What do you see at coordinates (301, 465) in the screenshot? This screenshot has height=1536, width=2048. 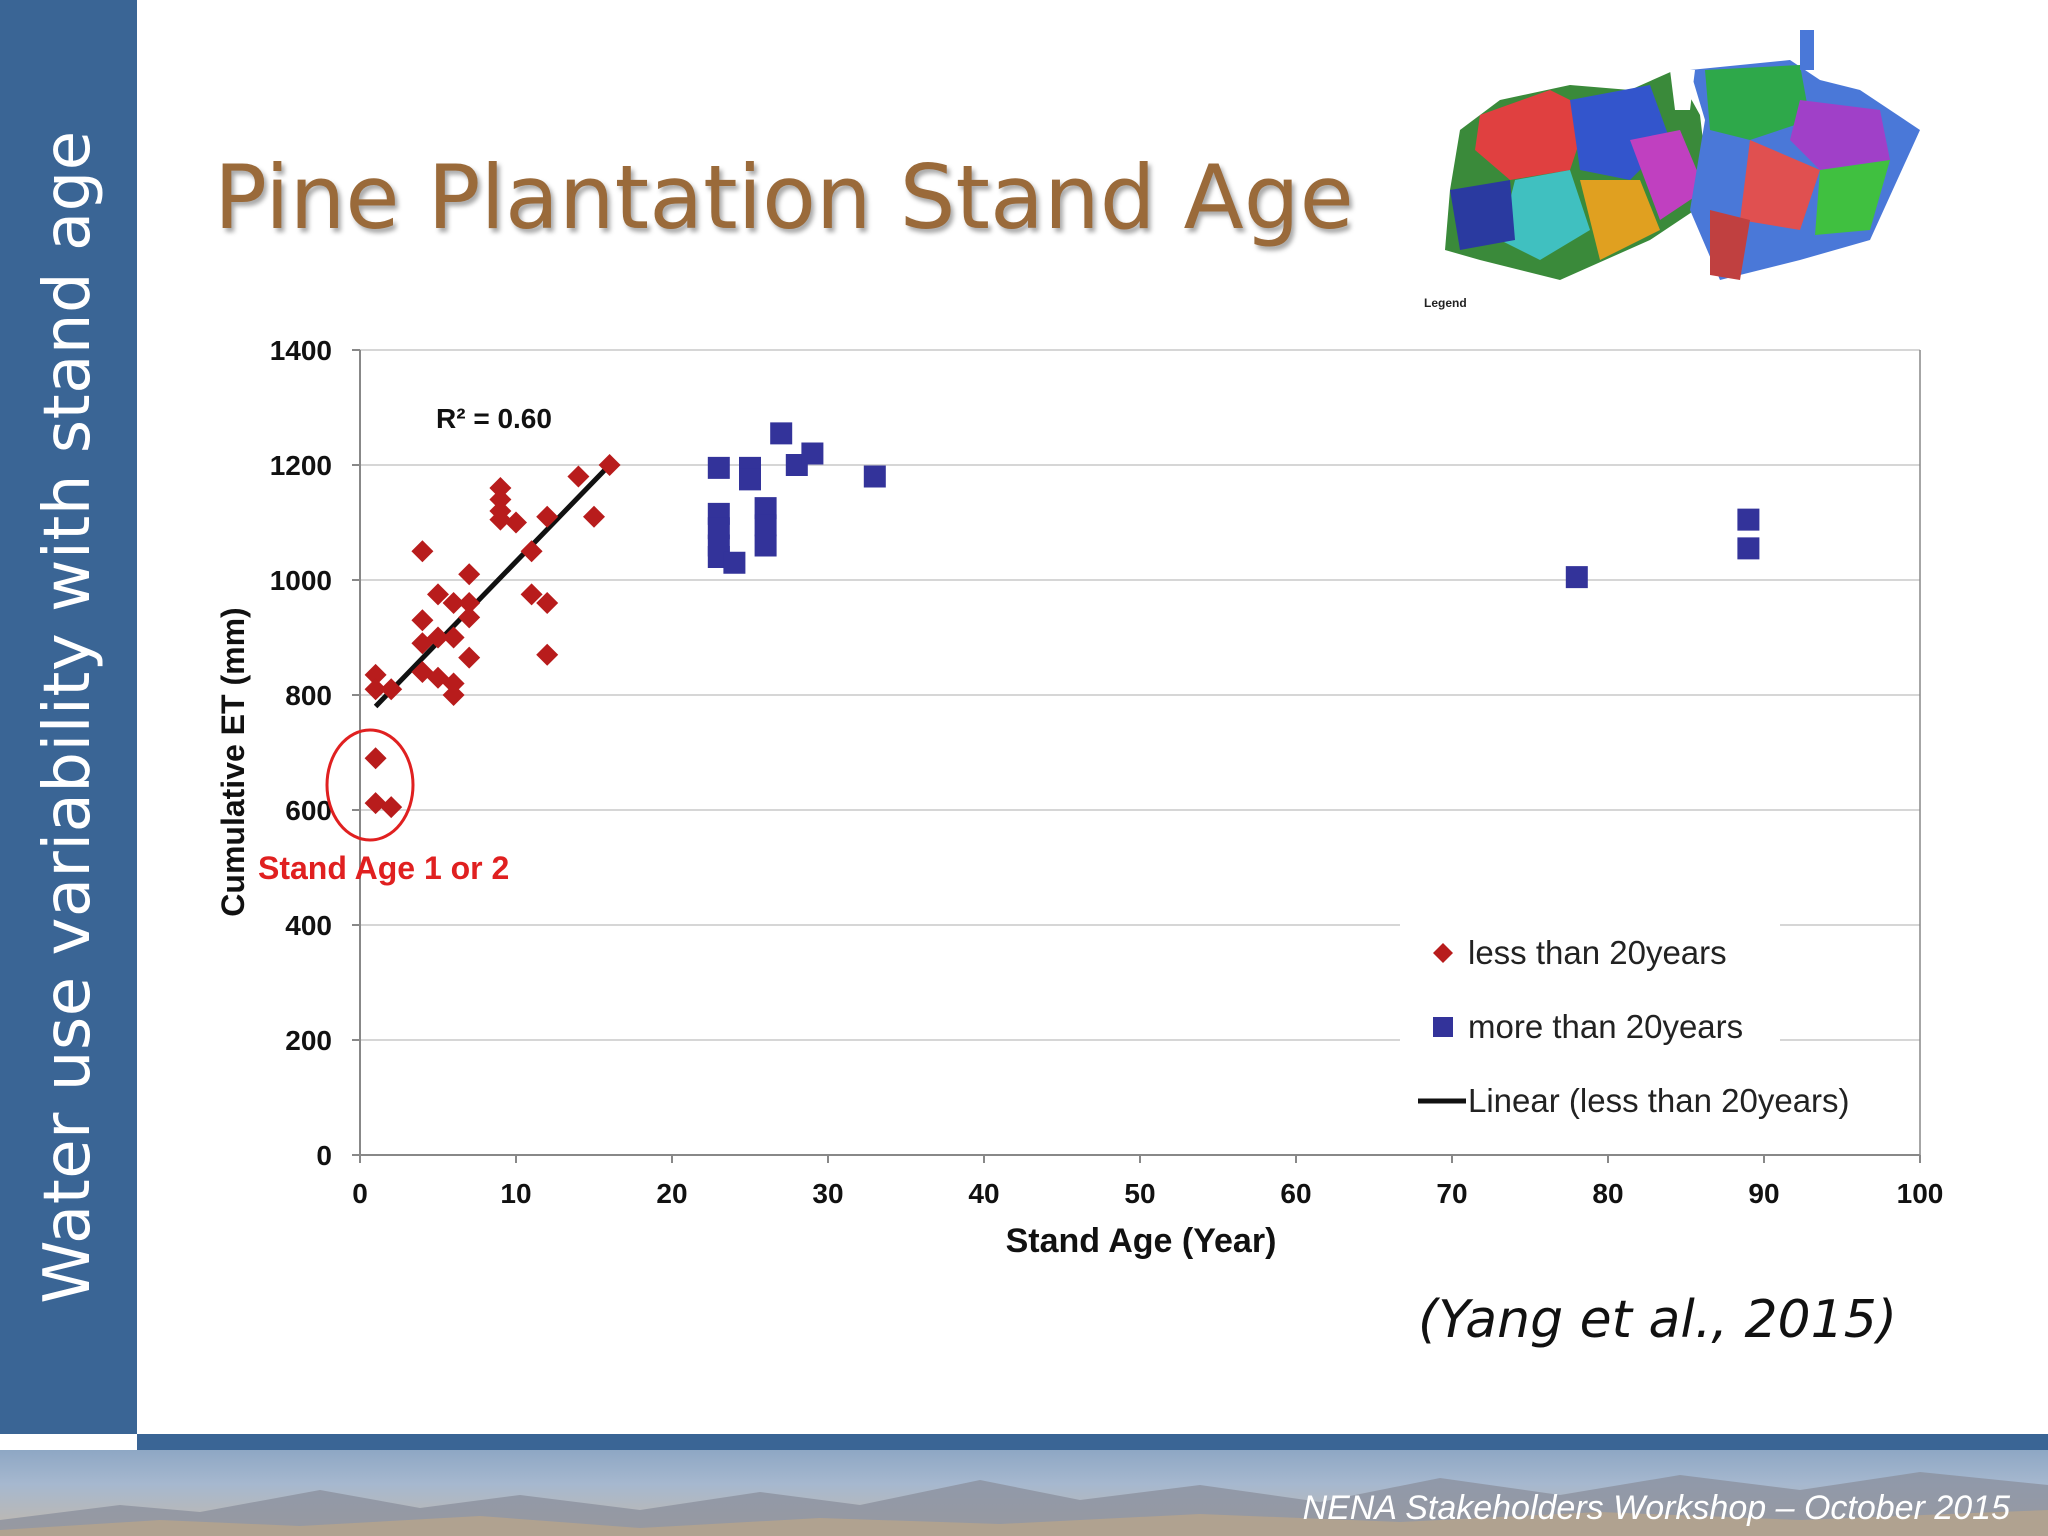 I see `y-tick-label: 1200` at bounding box center [301, 465].